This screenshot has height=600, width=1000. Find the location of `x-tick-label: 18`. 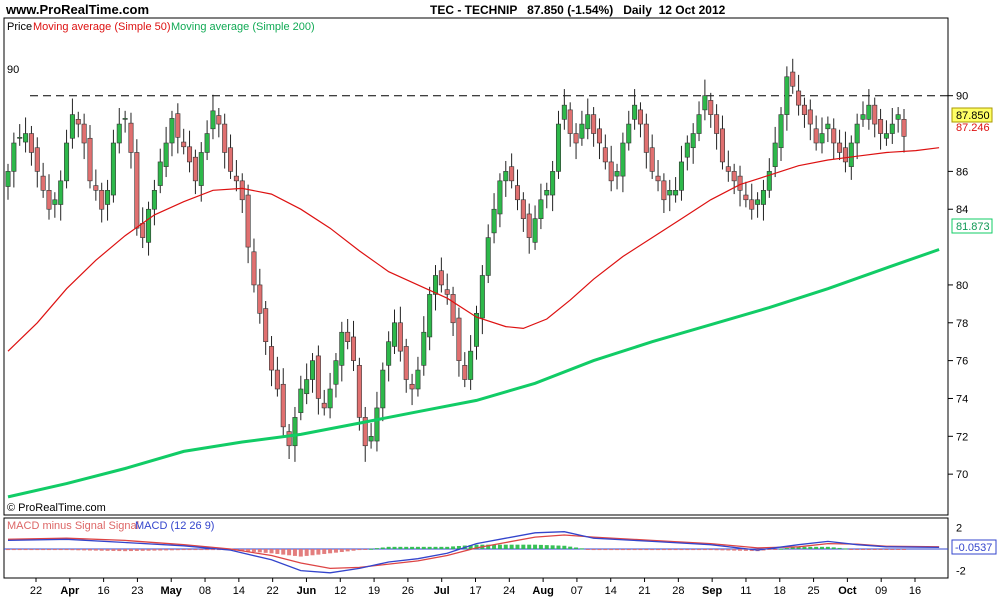

x-tick-label: 18 is located at coordinates (780, 591).